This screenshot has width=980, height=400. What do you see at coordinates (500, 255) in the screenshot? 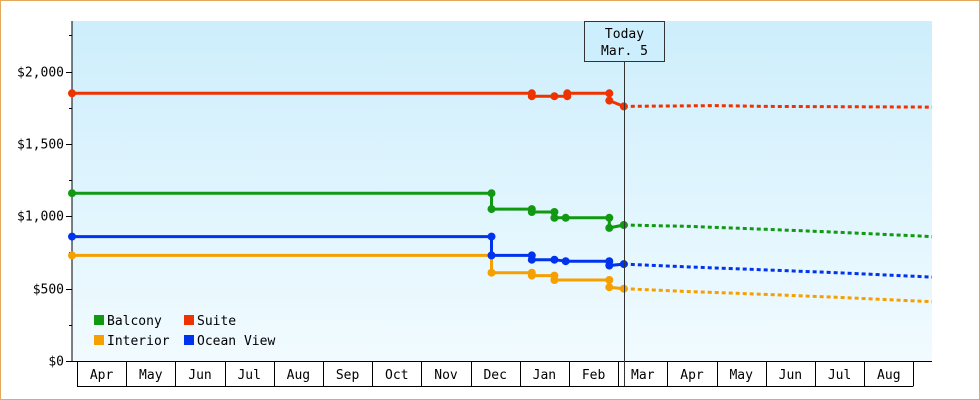
I see `series-ocean-view` at bounding box center [500, 255].